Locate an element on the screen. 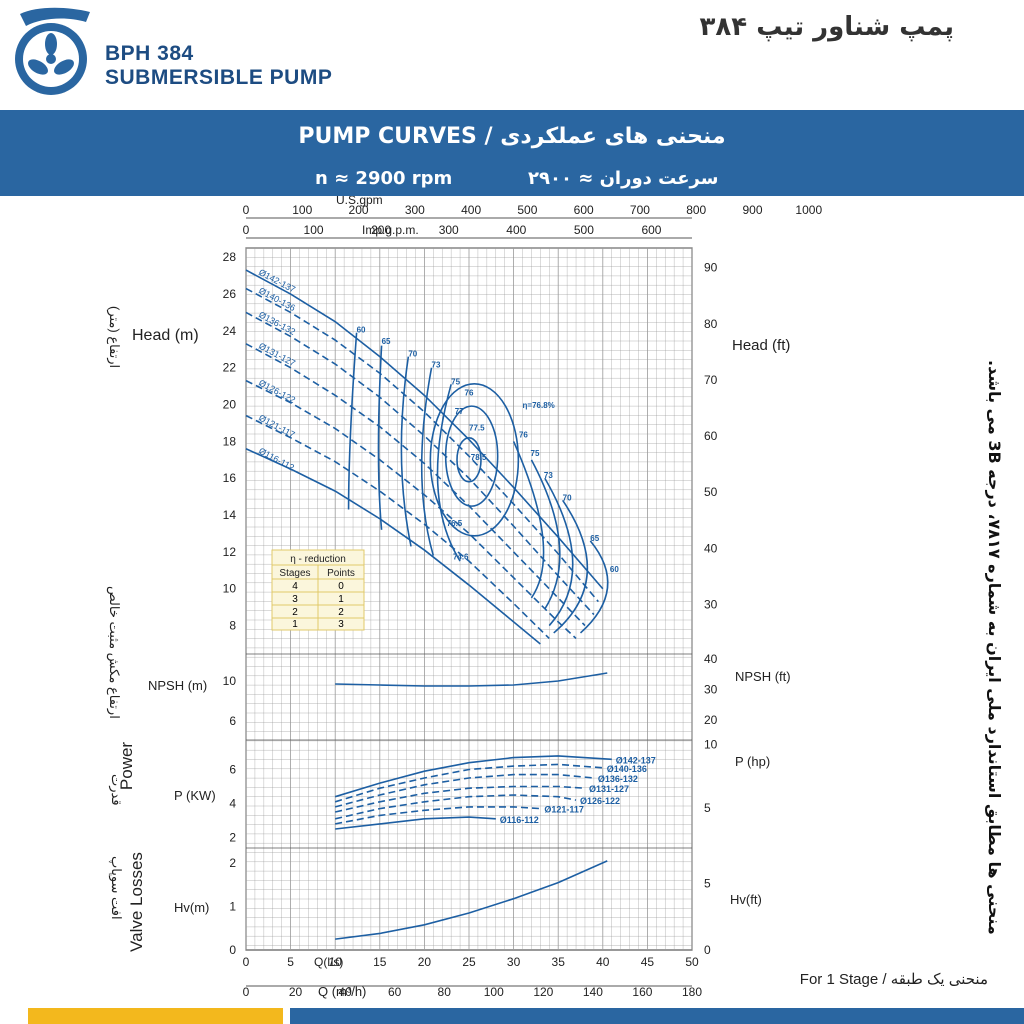 The height and width of the screenshot is (1024, 1024). head-ft-tick: 50 is located at coordinates (711, 492).